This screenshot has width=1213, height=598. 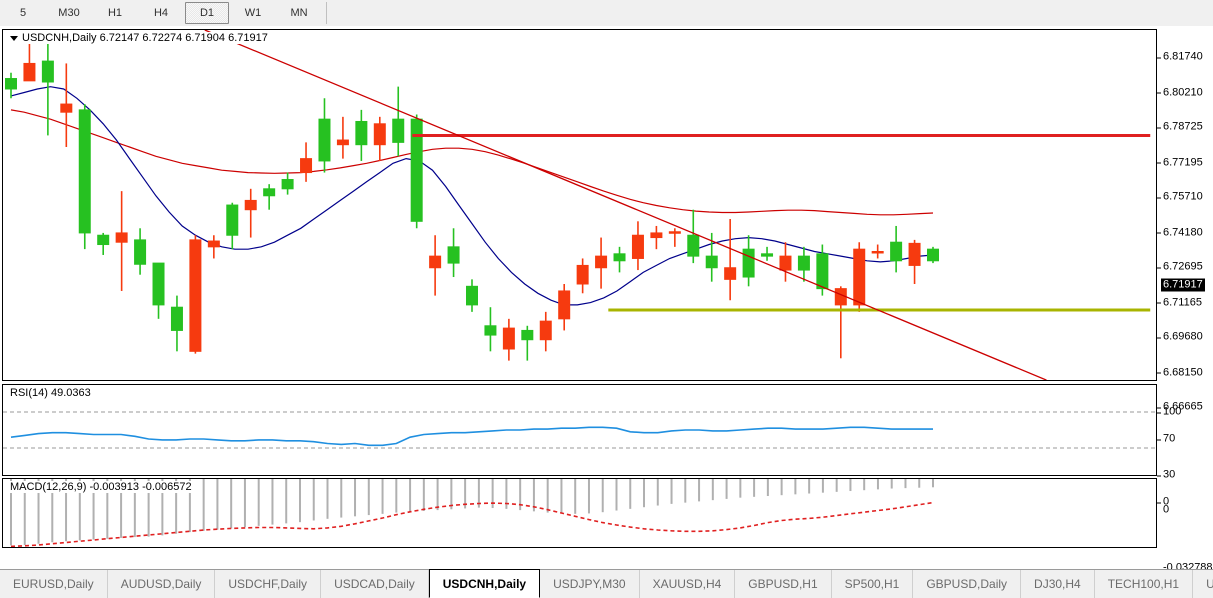 What do you see at coordinates (1180, 336) in the screenshot?
I see `price-tick: 6.69680` at bounding box center [1180, 336].